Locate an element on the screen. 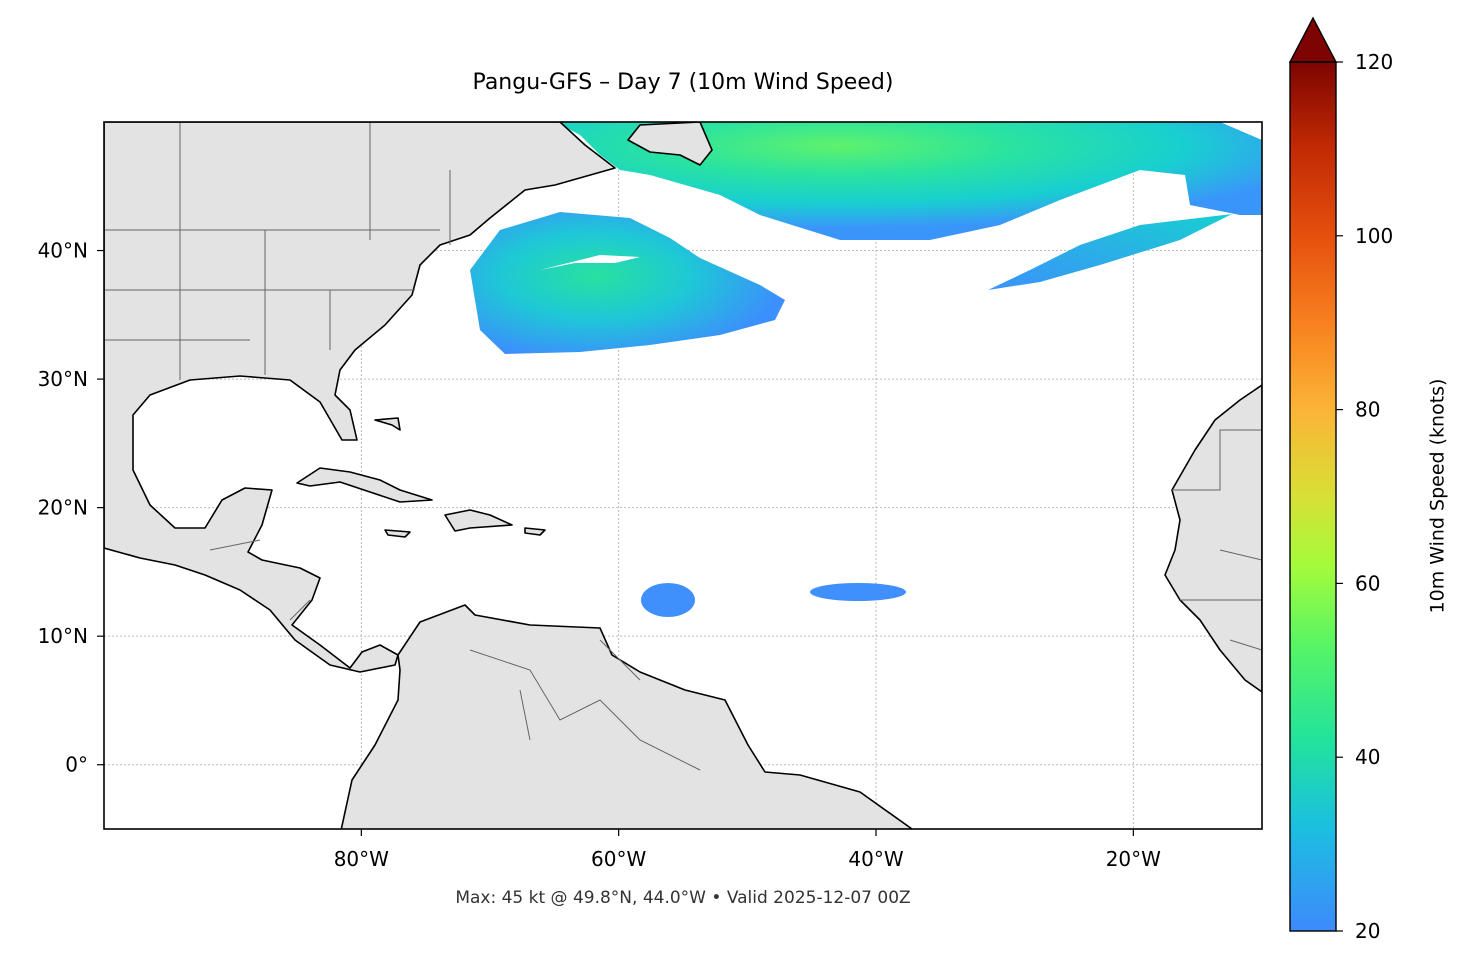 The image size is (1466, 969). x-tick-label: 20°W is located at coordinates (1133, 859).